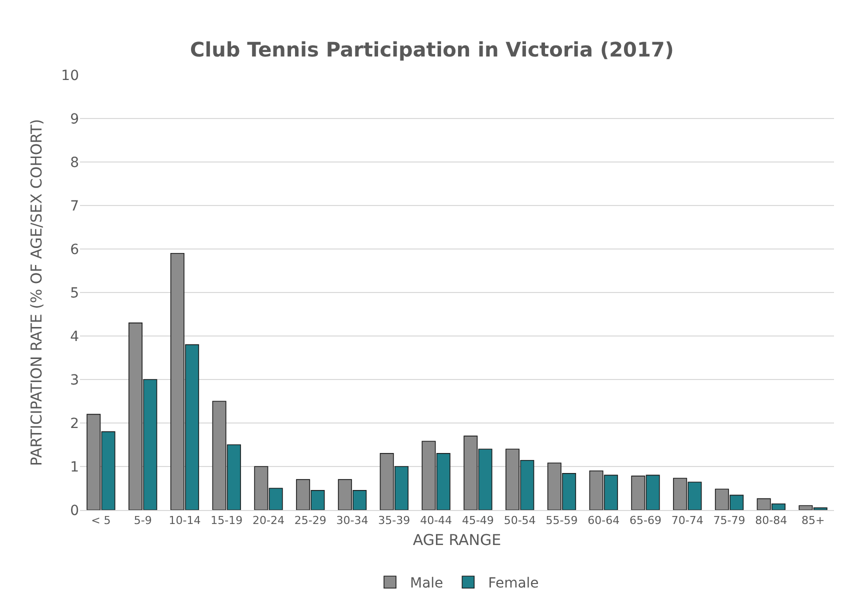 This screenshot has width=864, height=610. Describe the element at coordinates (478, 521) in the screenshot. I see `x-tick-label: 45-49` at that location.